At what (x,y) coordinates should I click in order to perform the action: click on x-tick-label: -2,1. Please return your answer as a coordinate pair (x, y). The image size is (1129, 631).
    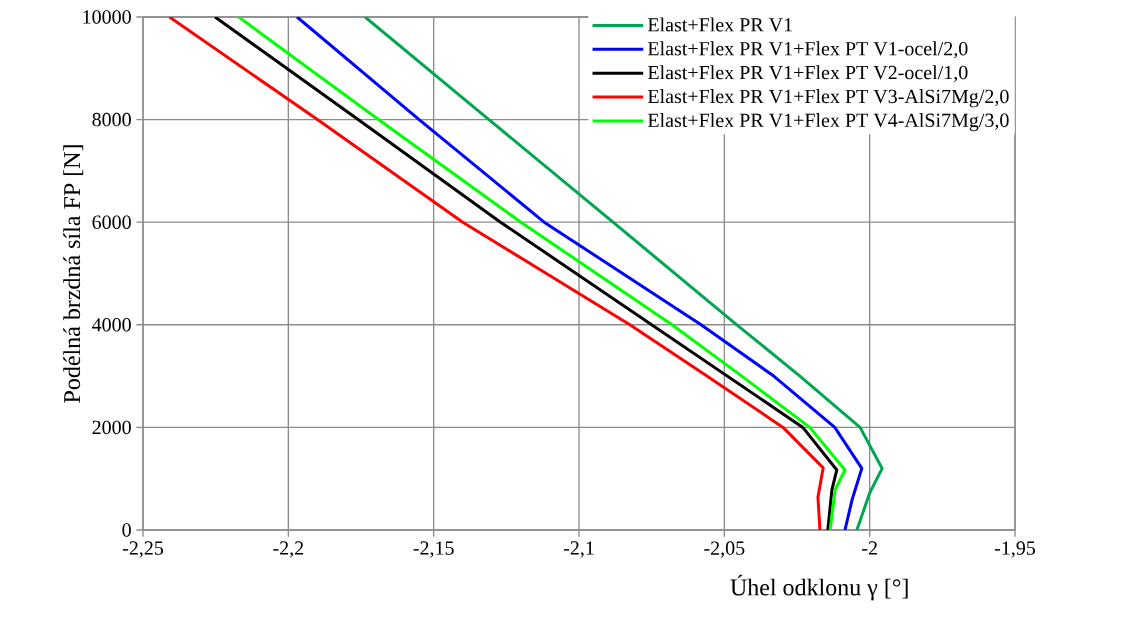
    Looking at the image, I should click on (578, 549).